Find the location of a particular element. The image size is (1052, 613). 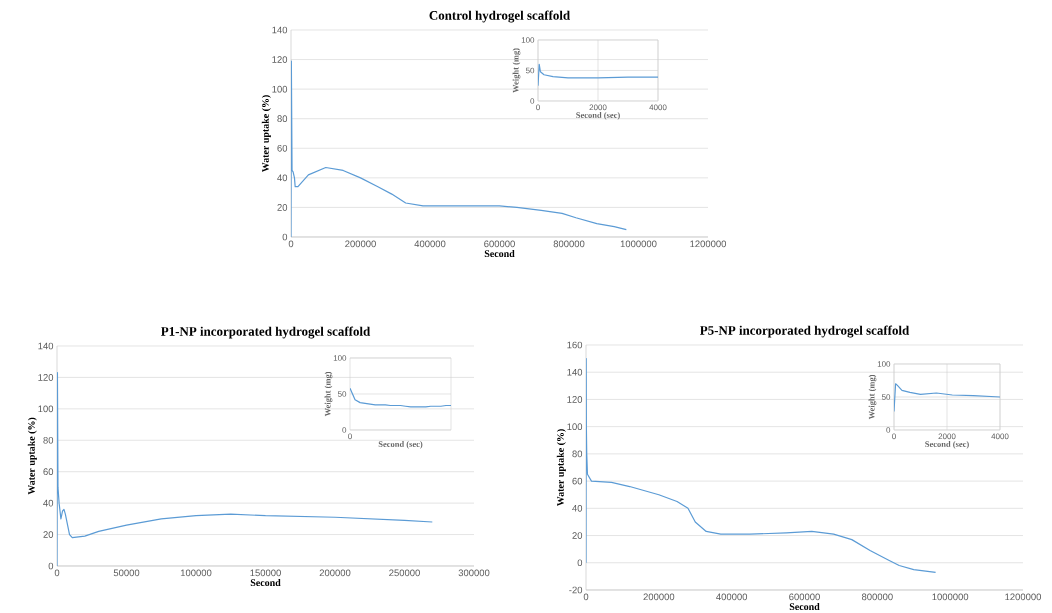

x-tick-label: 50000 is located at coordinates (126, 573).